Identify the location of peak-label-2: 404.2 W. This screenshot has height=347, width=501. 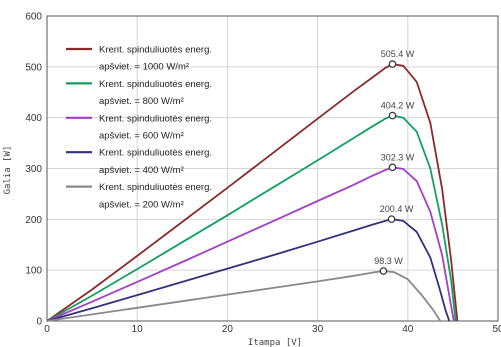
(398, 106).